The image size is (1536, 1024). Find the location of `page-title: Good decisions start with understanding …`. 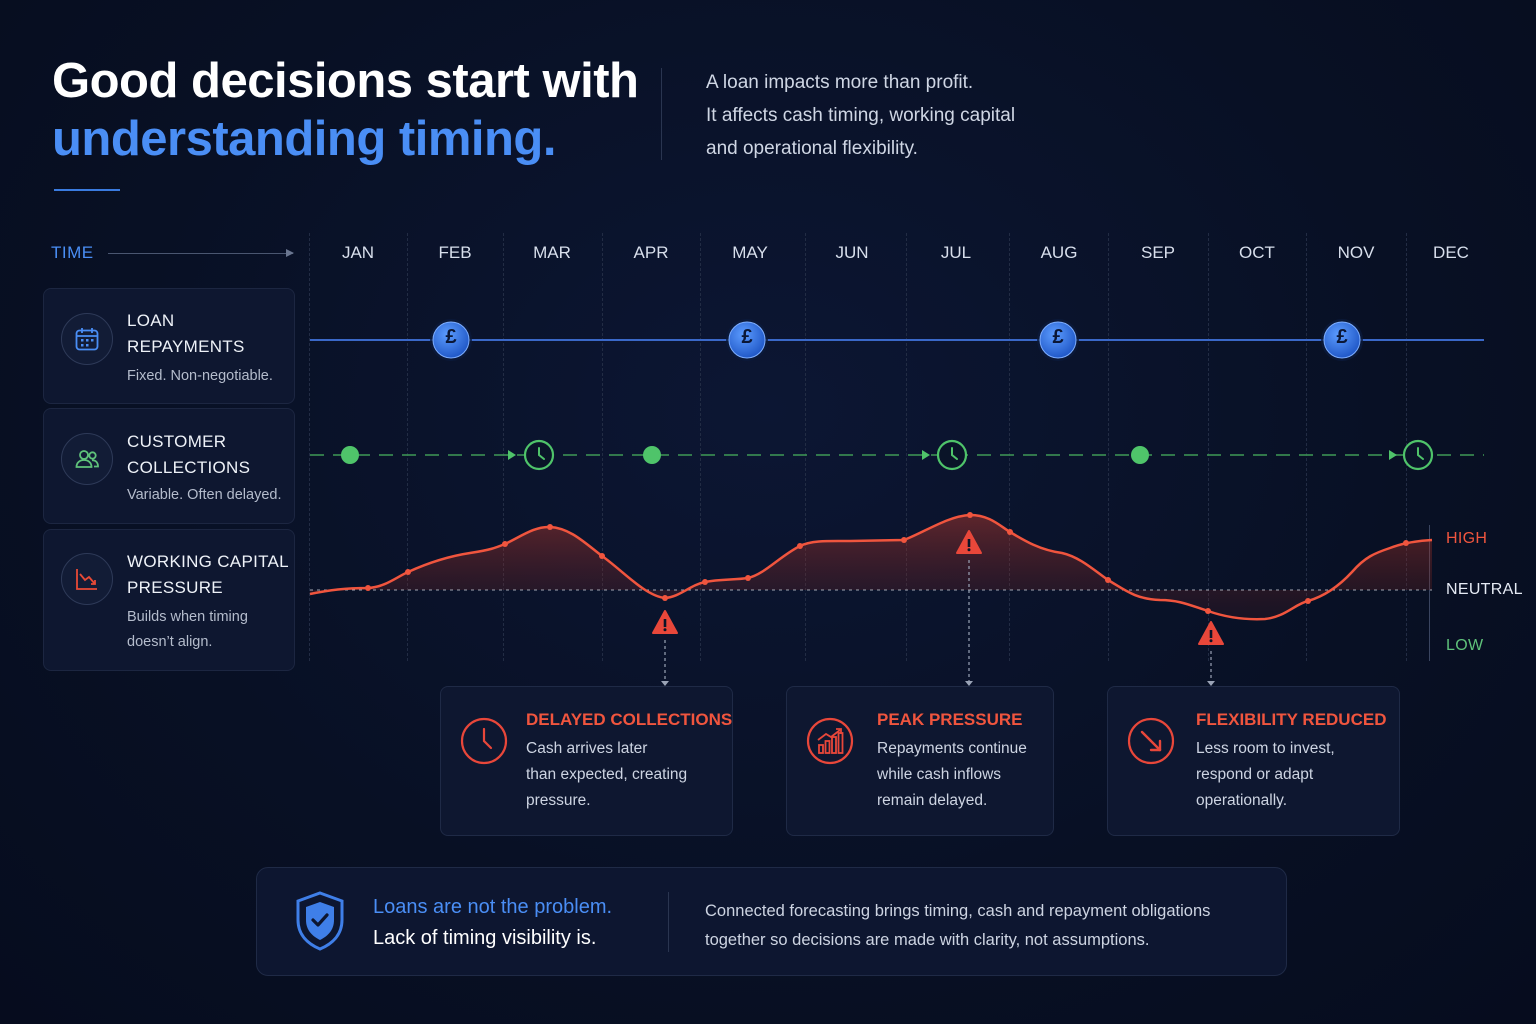

page-title: Good decisions start with understanding … is located at coordinates (345, 110).